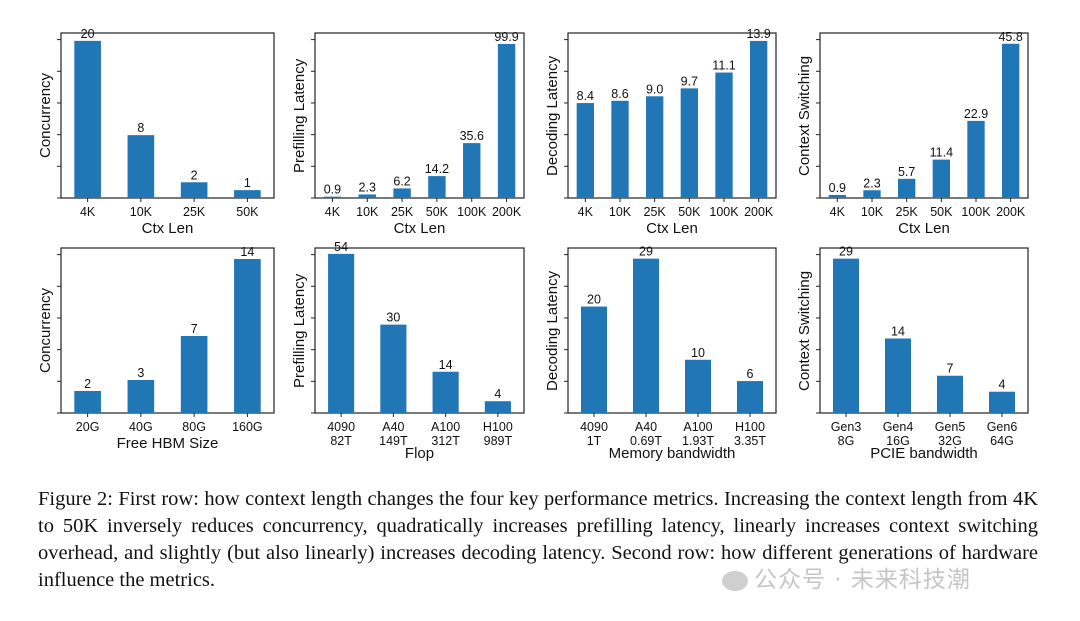  What do you see at coordinates (88, 212) in the screenshot?
I see `chart-1-tick-label: 4K` at bounding box center [88, 212].